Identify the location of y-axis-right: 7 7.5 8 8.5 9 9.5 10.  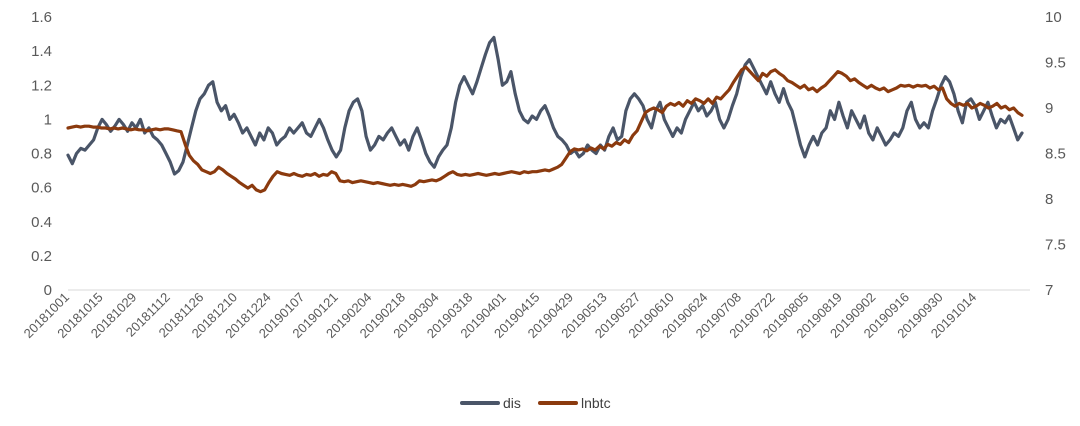
(1055, 154).